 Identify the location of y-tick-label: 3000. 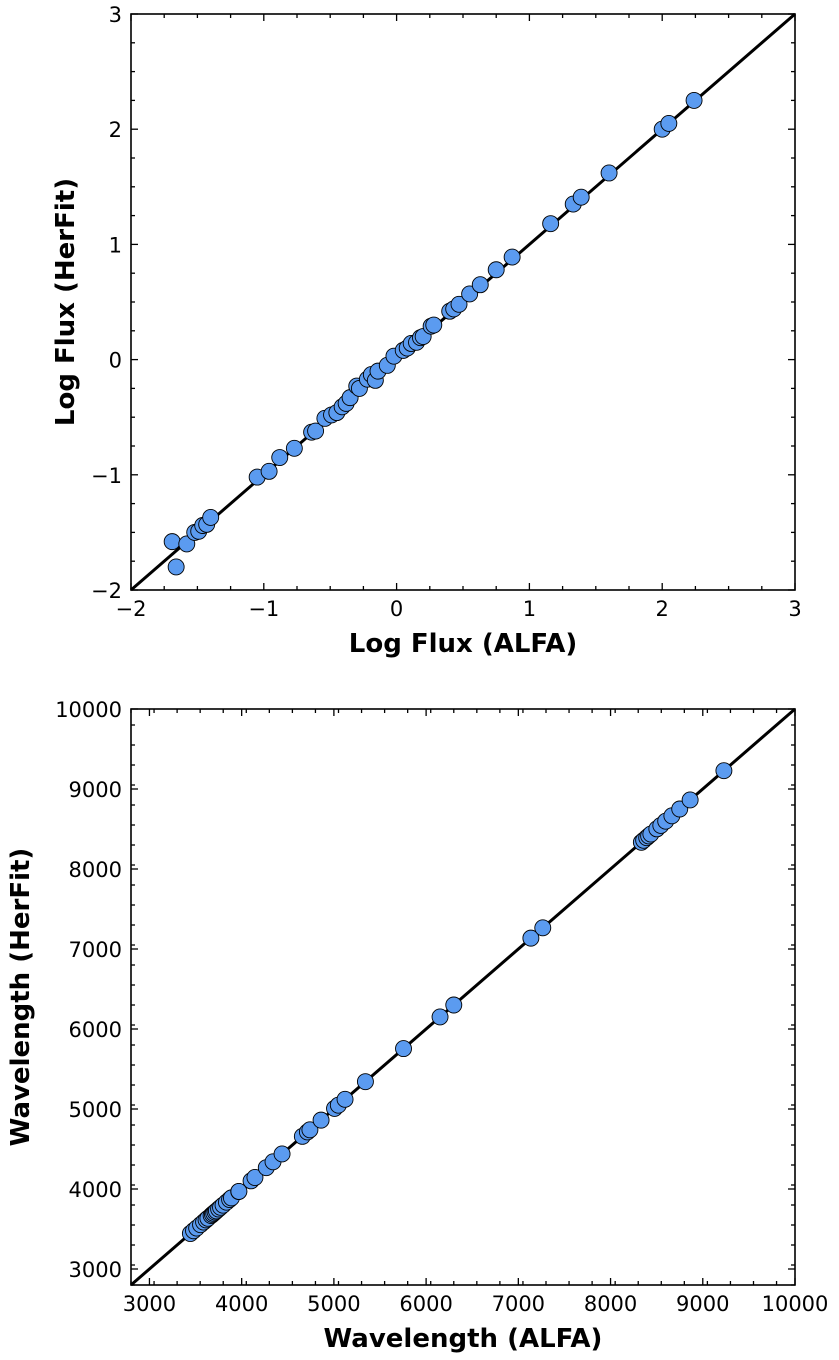
(95, 1270).